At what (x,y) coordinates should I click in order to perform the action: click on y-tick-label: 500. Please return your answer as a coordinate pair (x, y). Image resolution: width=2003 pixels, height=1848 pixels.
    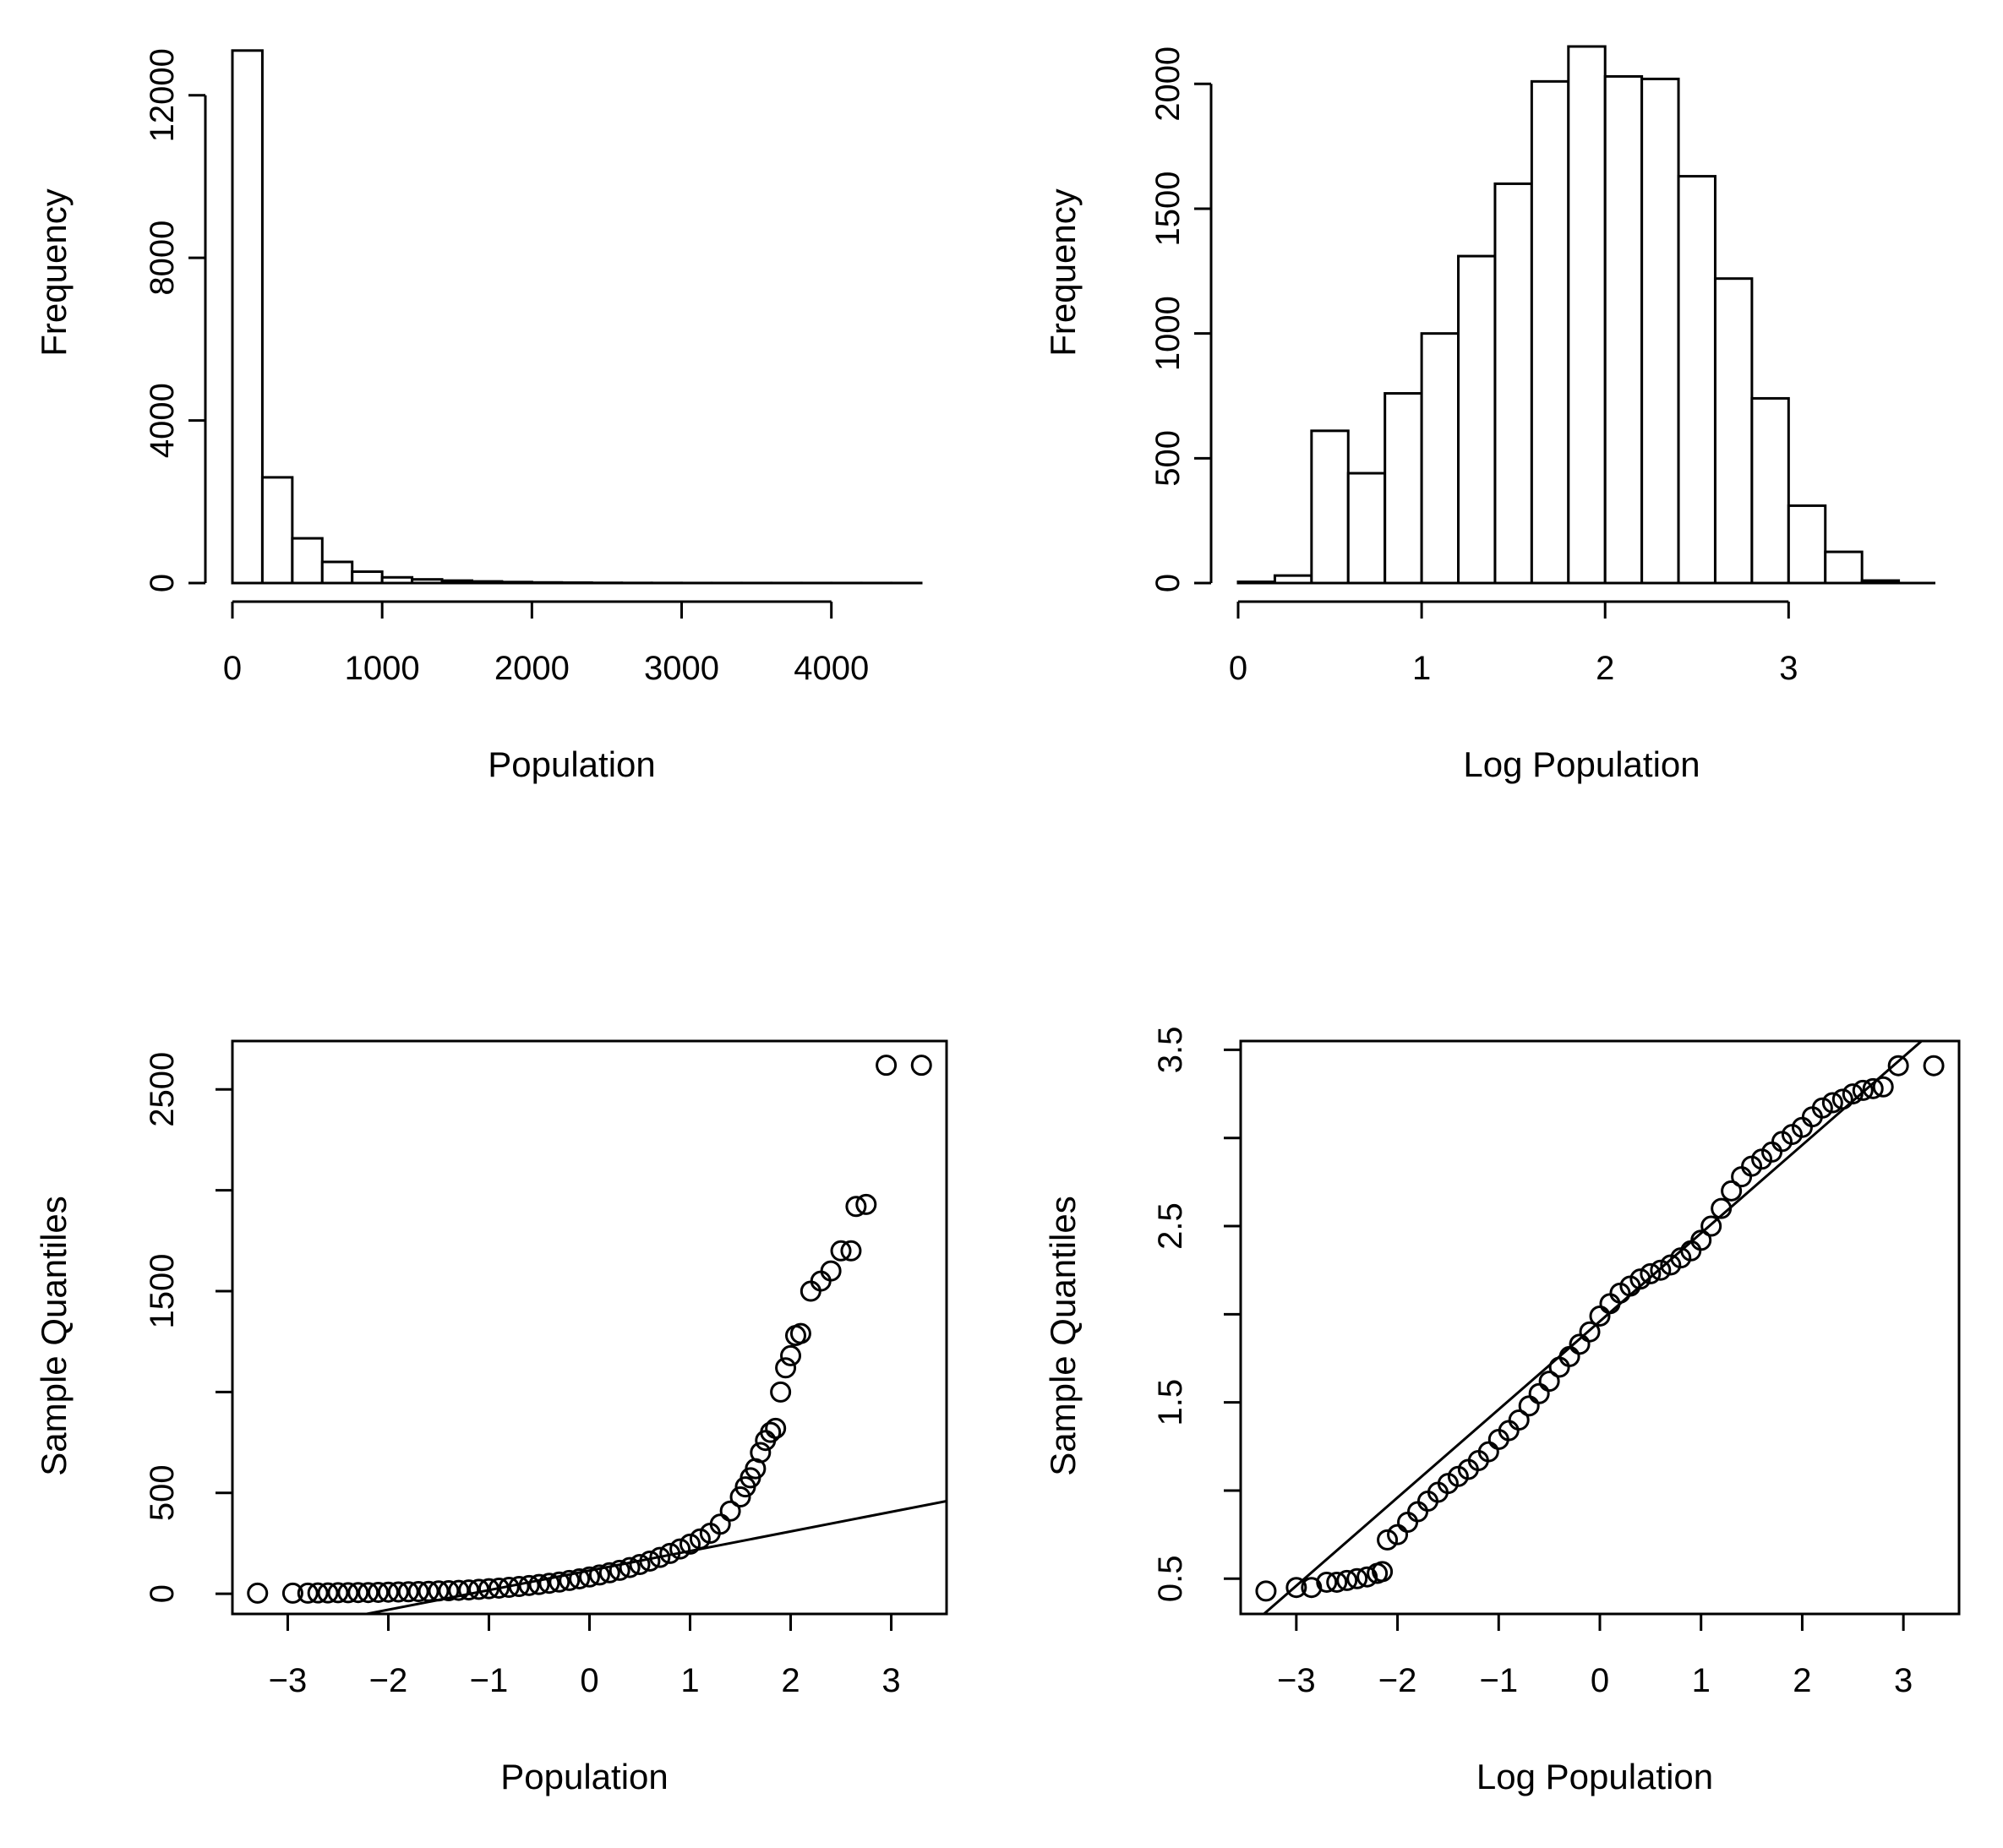
    Looking at the image, I should click on (162, 1492).